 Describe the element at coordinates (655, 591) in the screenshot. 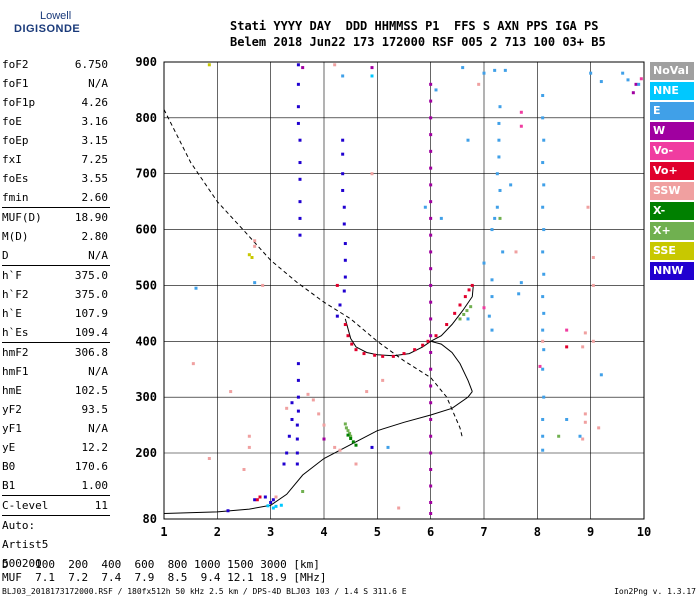

I see `footer-version: Ion2Png v. 1.3.17` at that location.